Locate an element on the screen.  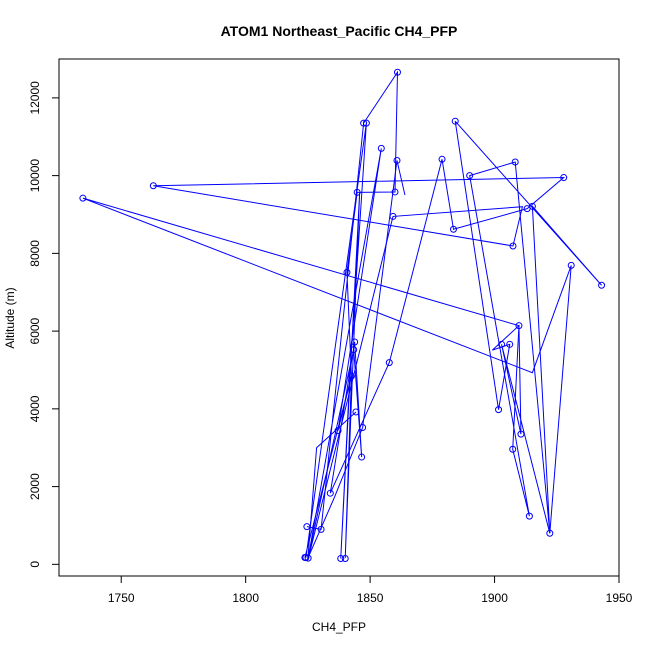
y-tick-label: 12000 is located at coordinates (35, 98).